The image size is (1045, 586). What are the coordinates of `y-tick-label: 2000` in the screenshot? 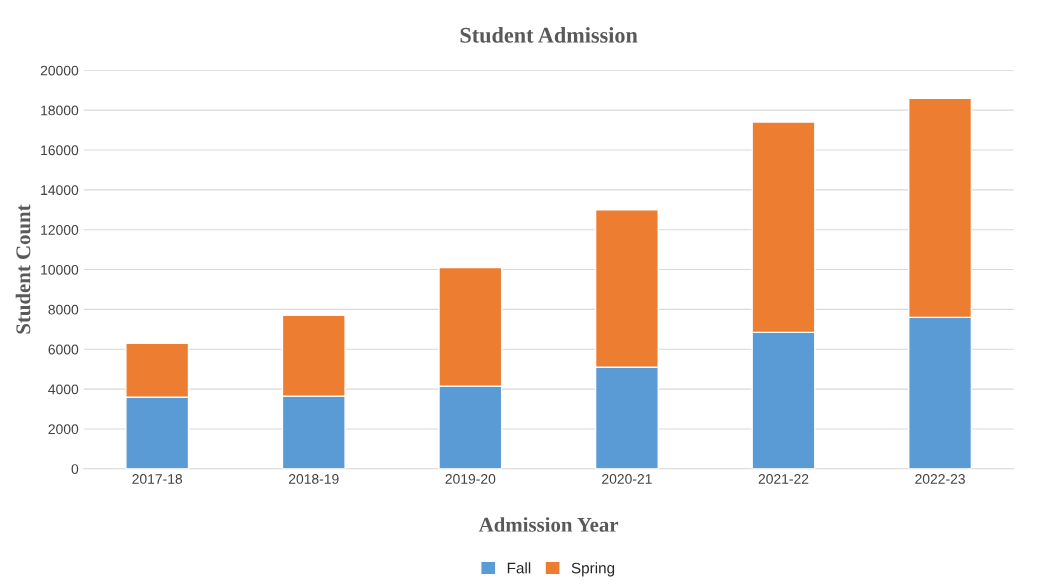 It's located at (63, 429).